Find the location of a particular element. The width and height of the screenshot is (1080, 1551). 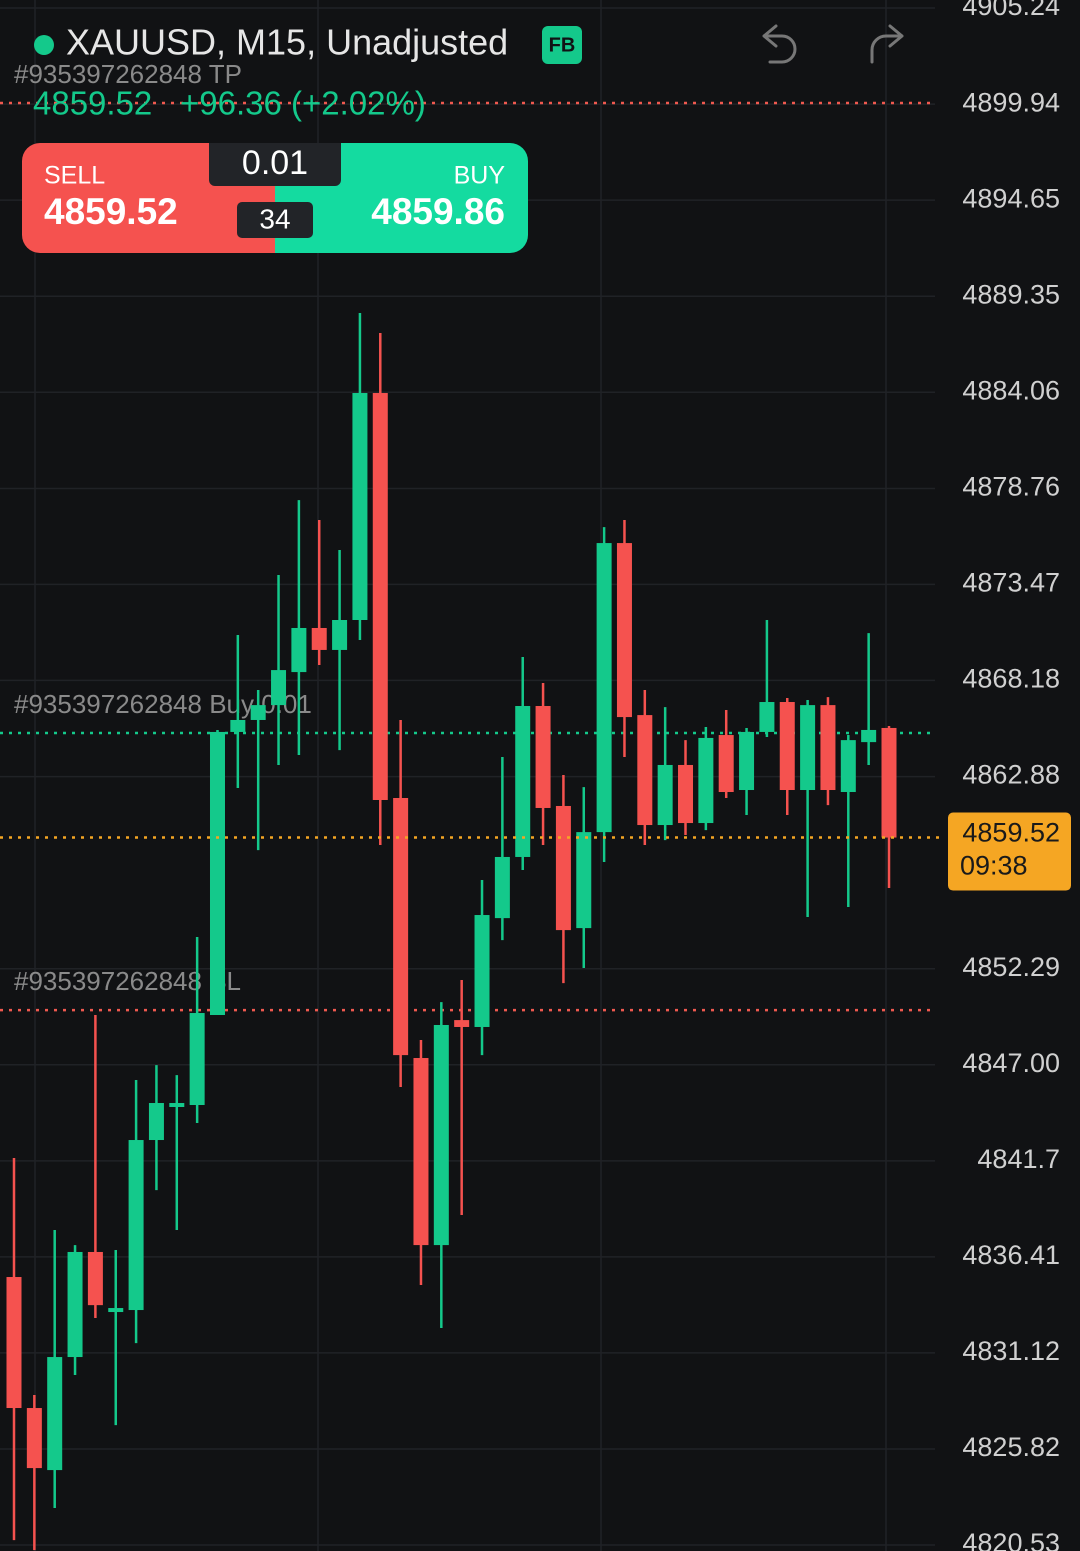

spread: 34 is located at coordinates (274, 218).